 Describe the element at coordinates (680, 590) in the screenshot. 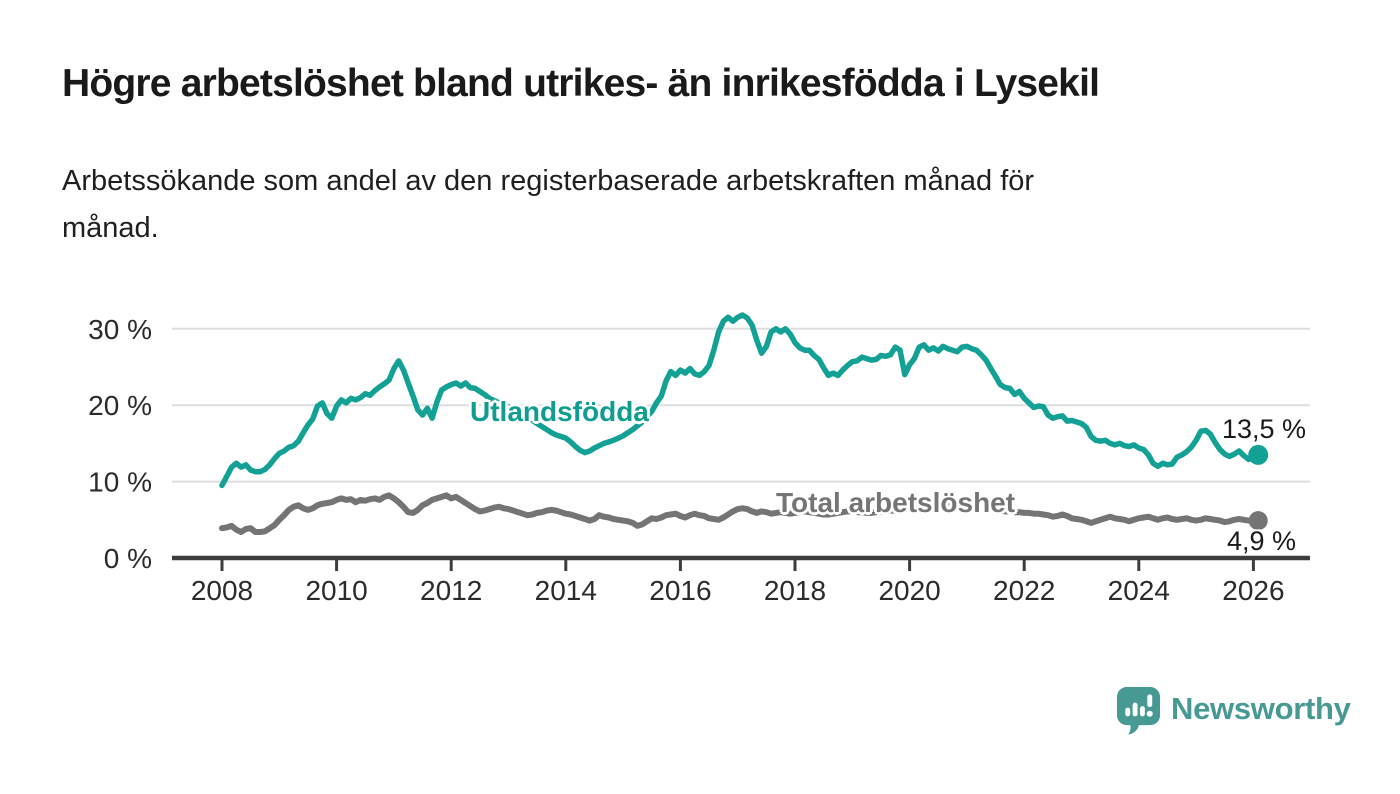

I see `x-tick-label: 2016` at that location.